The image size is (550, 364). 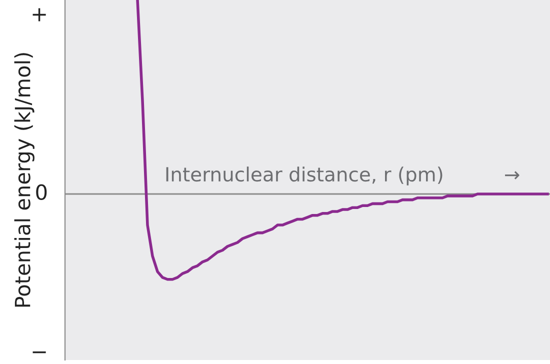 I want to click on y-axis-title: Potential energy (kJ/mol), so click(x=24, y=180).